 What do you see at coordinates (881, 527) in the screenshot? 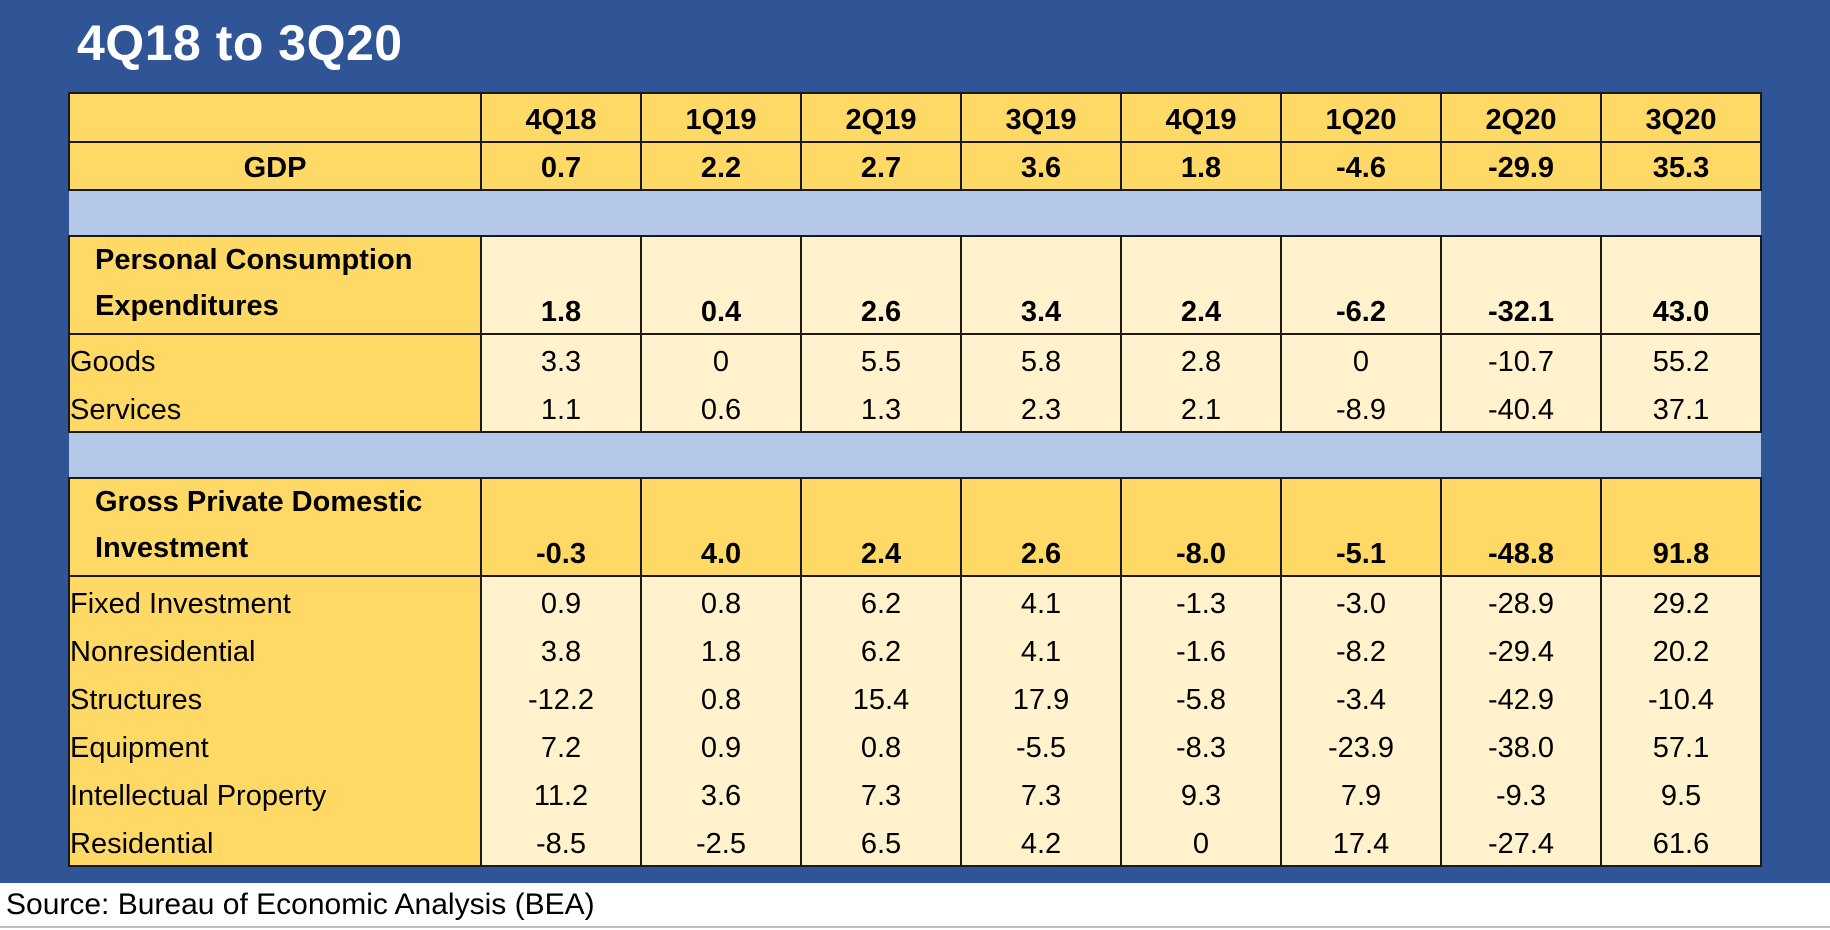
I see `gpdi-value: 2.4` at bounding box center [881, 527].